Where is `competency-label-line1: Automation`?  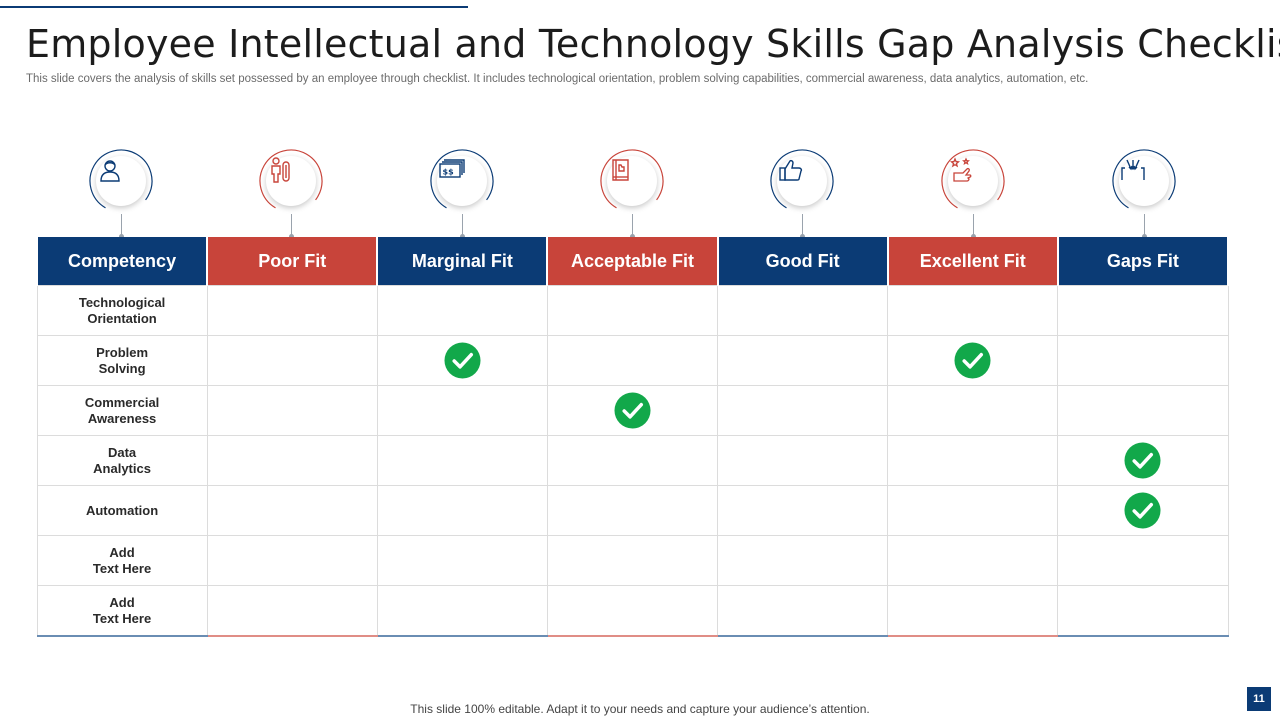
competency-label-line1: Automation is located at coordinates (122, 510).